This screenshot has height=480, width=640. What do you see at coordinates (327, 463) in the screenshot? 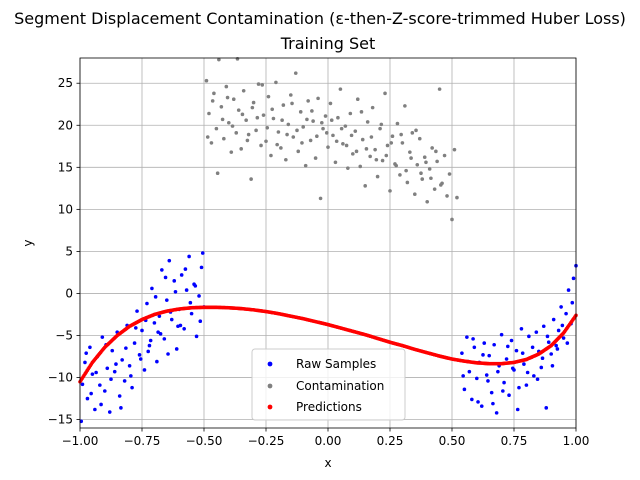
I see `x-axis-label: x` at bounding box center [327, 463].